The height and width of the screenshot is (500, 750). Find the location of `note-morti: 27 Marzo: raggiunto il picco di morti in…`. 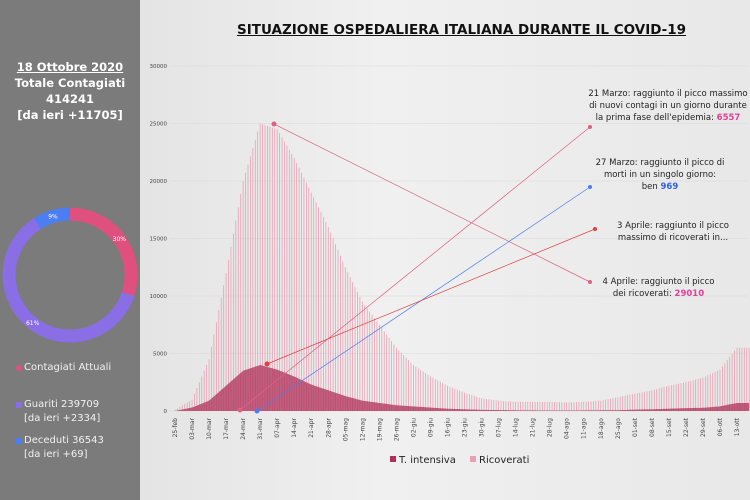

note-morti: 27 Marzo: raggiunto il picco di morti in… is located at coordinates (660, 175).